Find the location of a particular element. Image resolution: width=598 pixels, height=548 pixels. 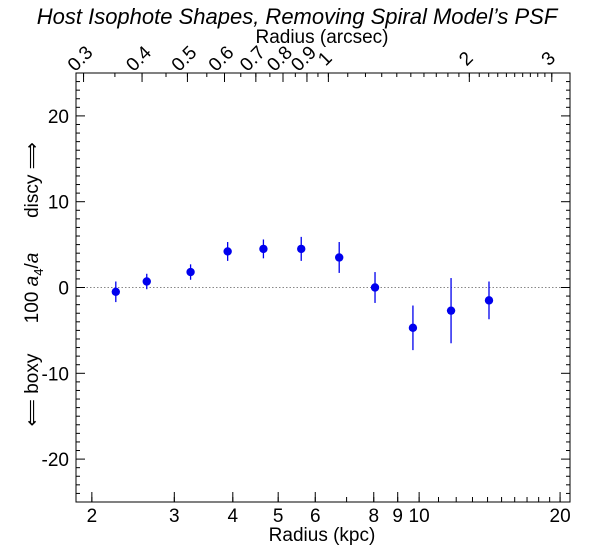

top-tick-label: 1 is located at coordinates (325, 59).